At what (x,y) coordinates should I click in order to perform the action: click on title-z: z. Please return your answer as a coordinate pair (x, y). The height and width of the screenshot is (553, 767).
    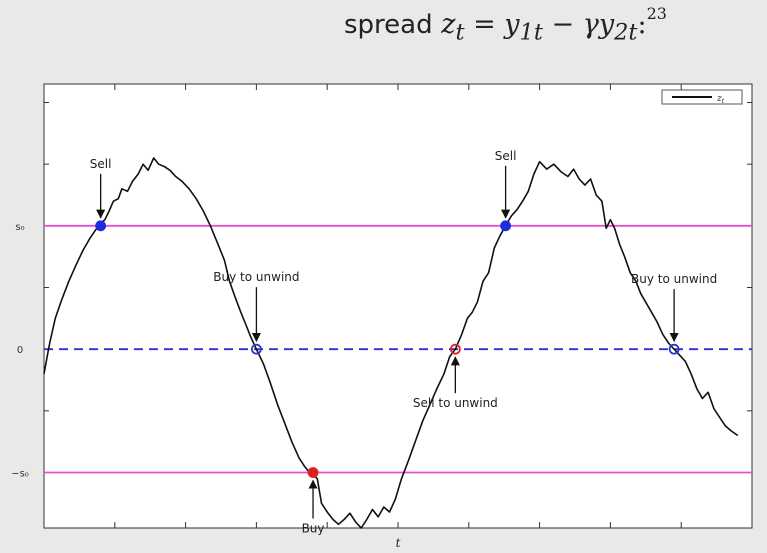
    Looking at the image, I should click on (448, 24).